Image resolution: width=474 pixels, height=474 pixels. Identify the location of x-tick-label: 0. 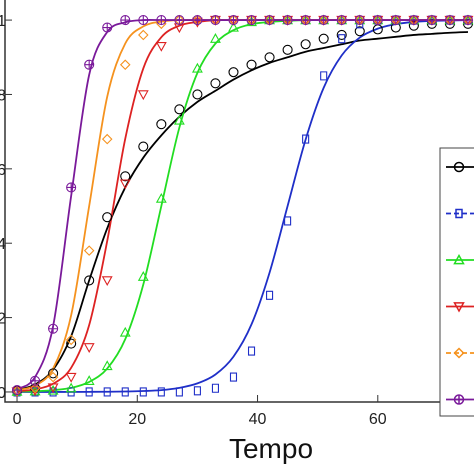
(17, 419).